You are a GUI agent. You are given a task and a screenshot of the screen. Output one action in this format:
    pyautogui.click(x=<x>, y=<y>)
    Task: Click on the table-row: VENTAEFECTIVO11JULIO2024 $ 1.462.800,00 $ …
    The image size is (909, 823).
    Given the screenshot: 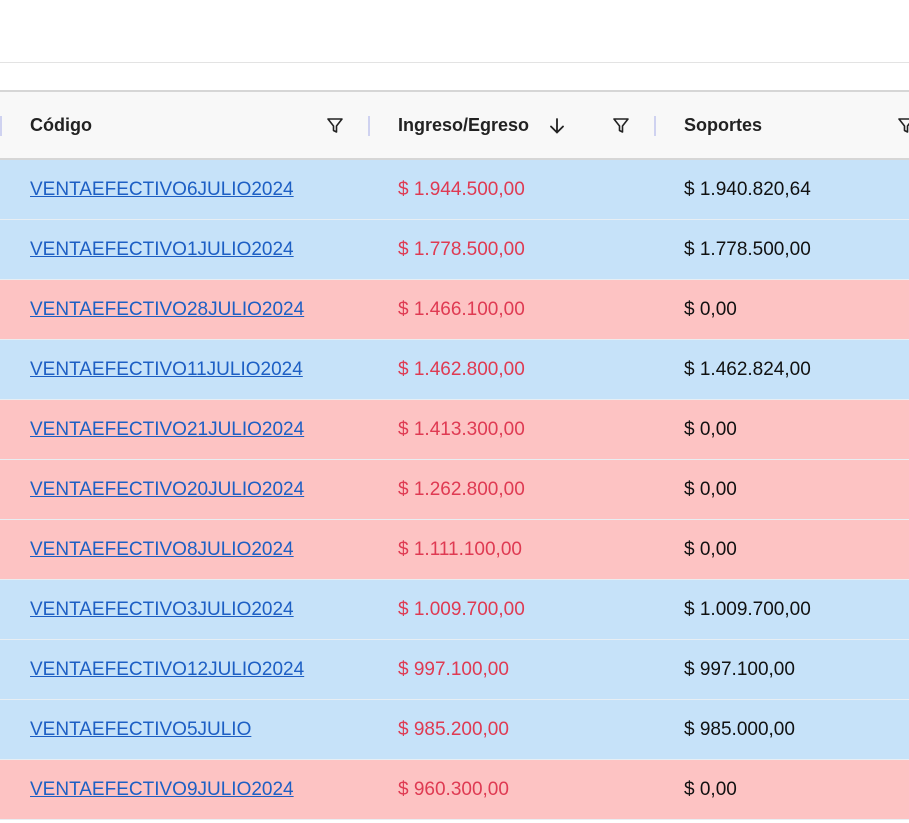 What is the action you would take?
    pyautogui.click(x=454, y=370)
    